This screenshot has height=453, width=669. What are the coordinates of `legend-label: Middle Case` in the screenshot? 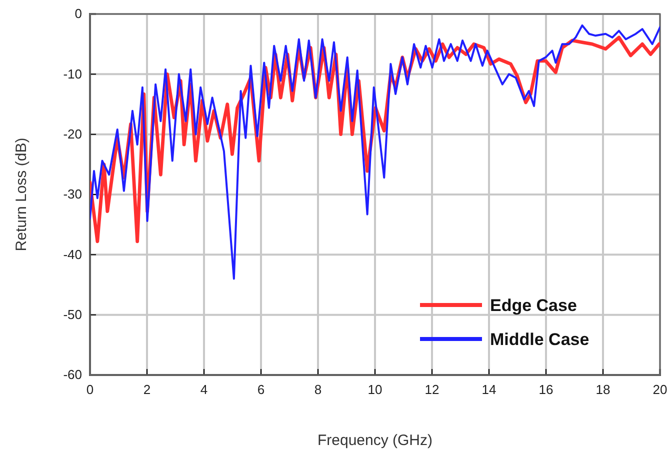 It's located at (540, 339).